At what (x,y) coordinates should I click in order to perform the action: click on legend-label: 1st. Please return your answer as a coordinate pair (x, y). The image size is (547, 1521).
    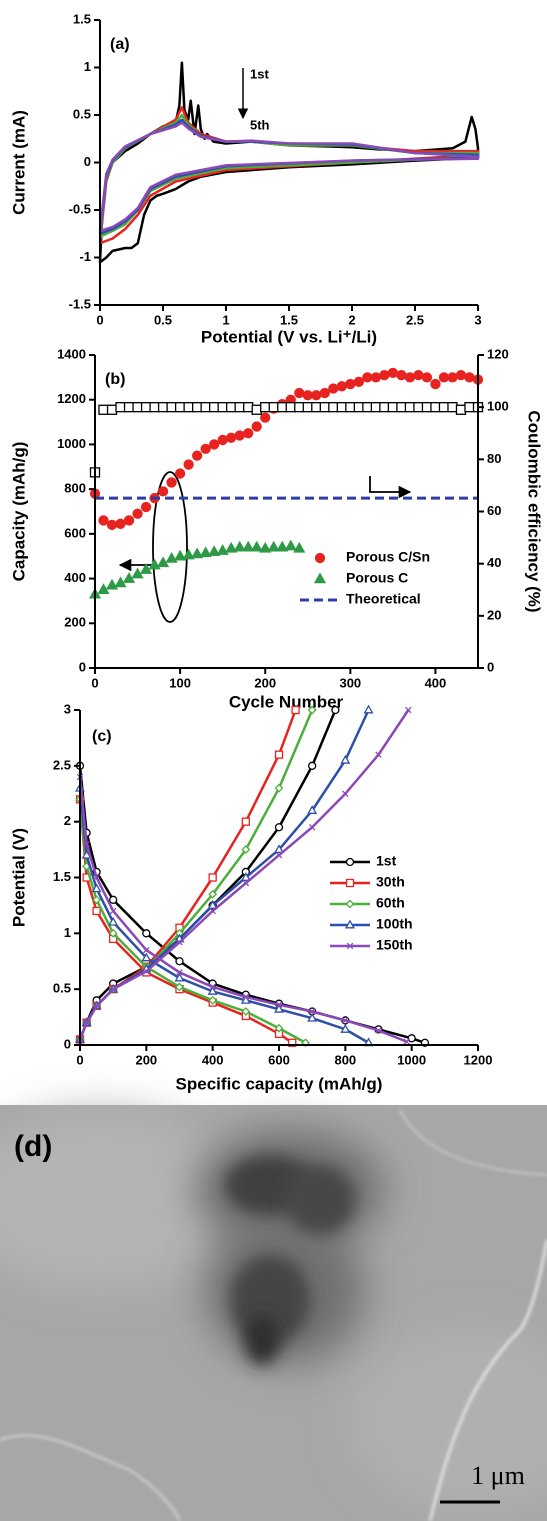
    Looking at the image, I should click on (386, 861).